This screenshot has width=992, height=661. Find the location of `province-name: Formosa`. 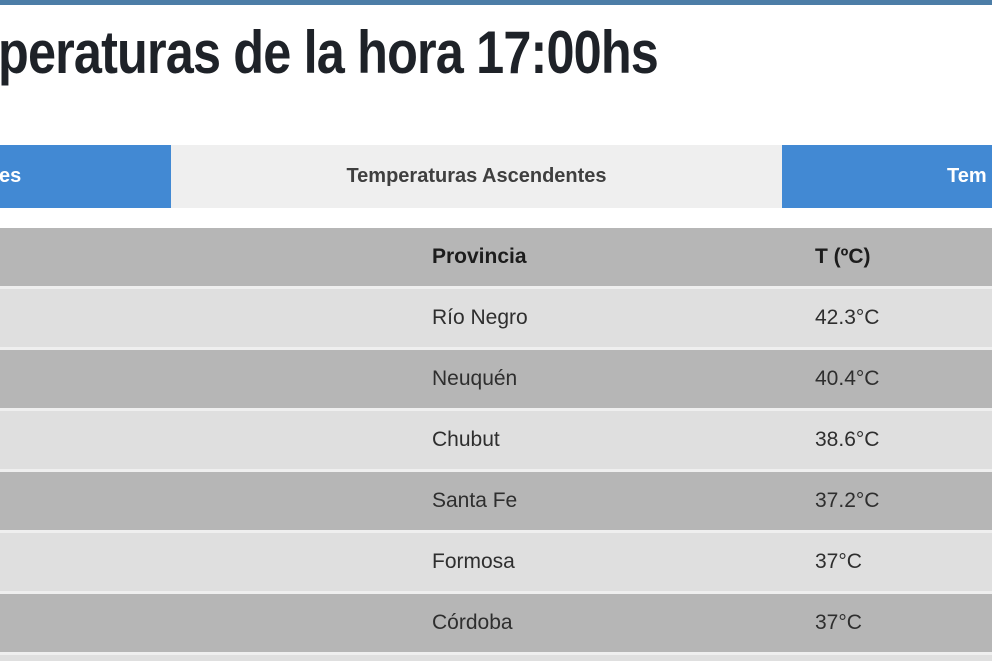

province-name: Formosa is located at coordinates (473, 561).